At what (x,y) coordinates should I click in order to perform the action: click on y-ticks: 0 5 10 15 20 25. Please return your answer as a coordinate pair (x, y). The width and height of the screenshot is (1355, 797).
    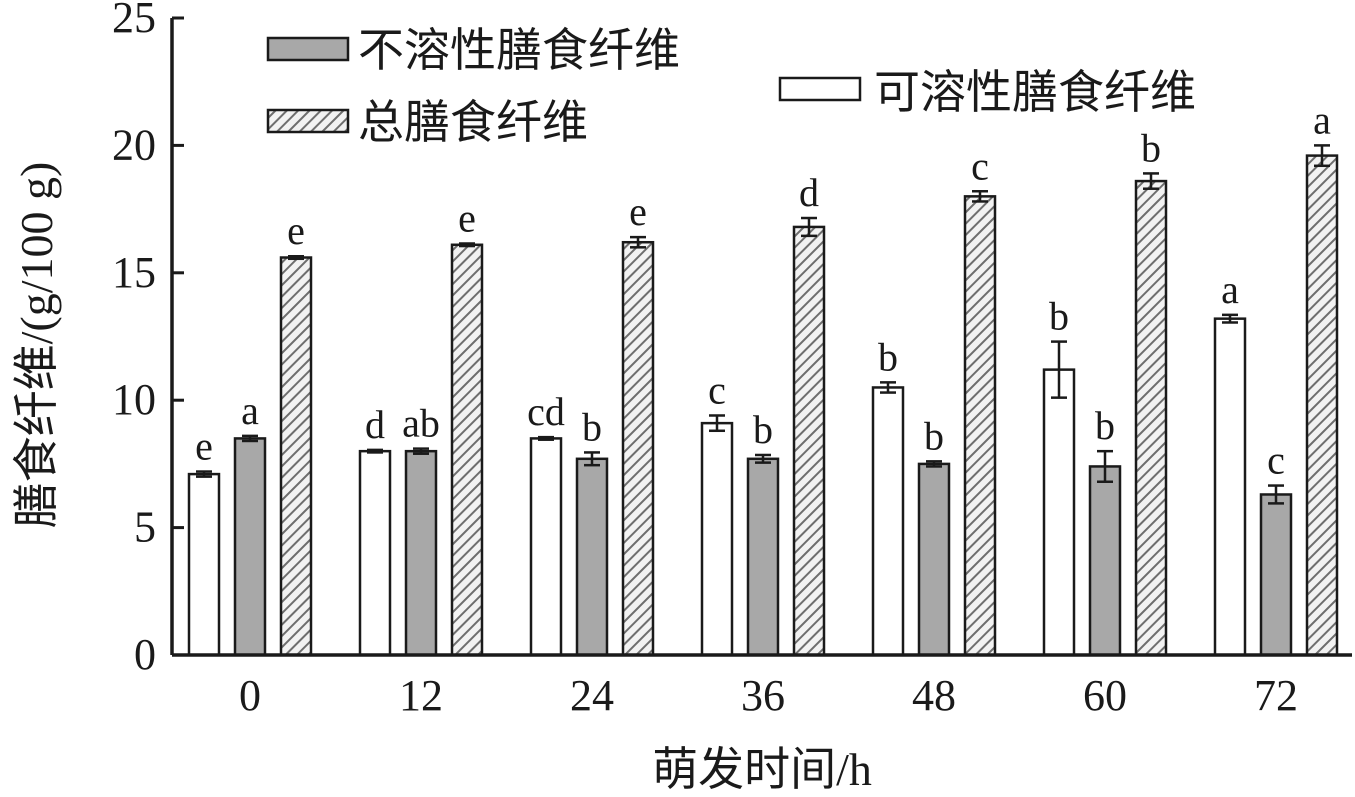
    Looking at the image, I should click on (148, 339).